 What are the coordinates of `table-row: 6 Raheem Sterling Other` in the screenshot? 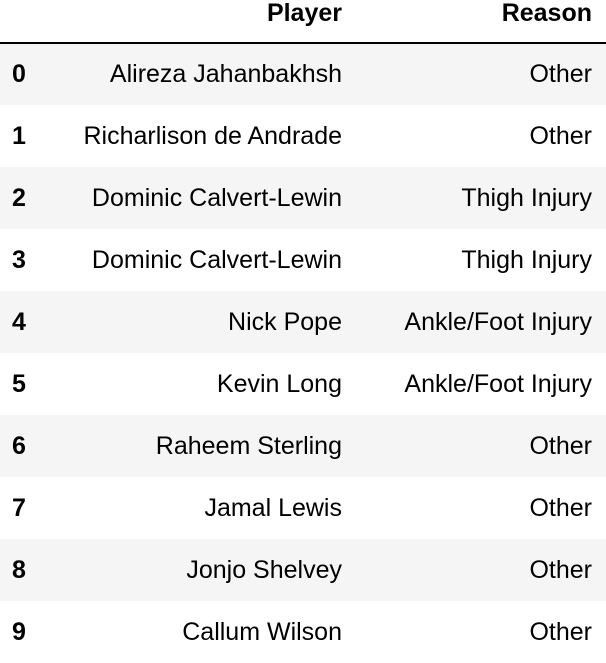 It's located at (303, 446).